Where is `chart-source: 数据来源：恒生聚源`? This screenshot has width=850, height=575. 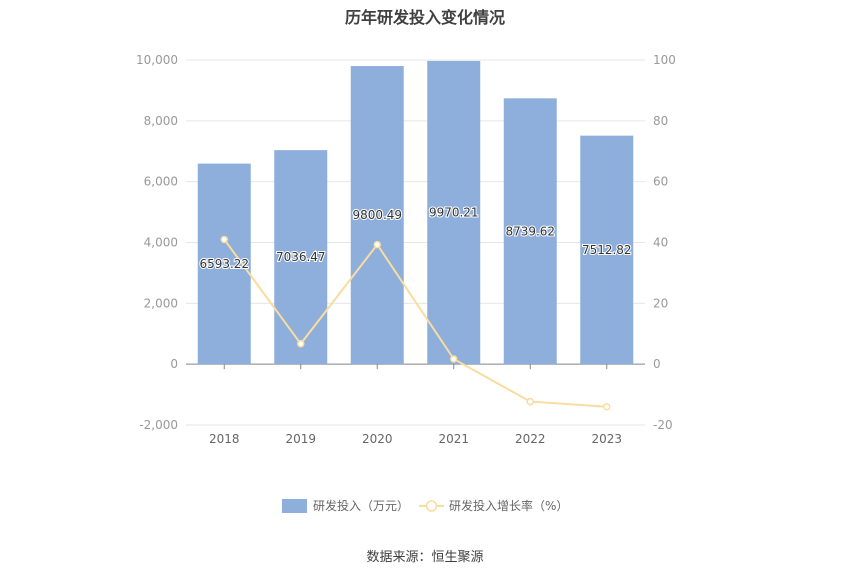 chart-source: 数据来源：恒生聚源 is located at coordinates (425, 557).